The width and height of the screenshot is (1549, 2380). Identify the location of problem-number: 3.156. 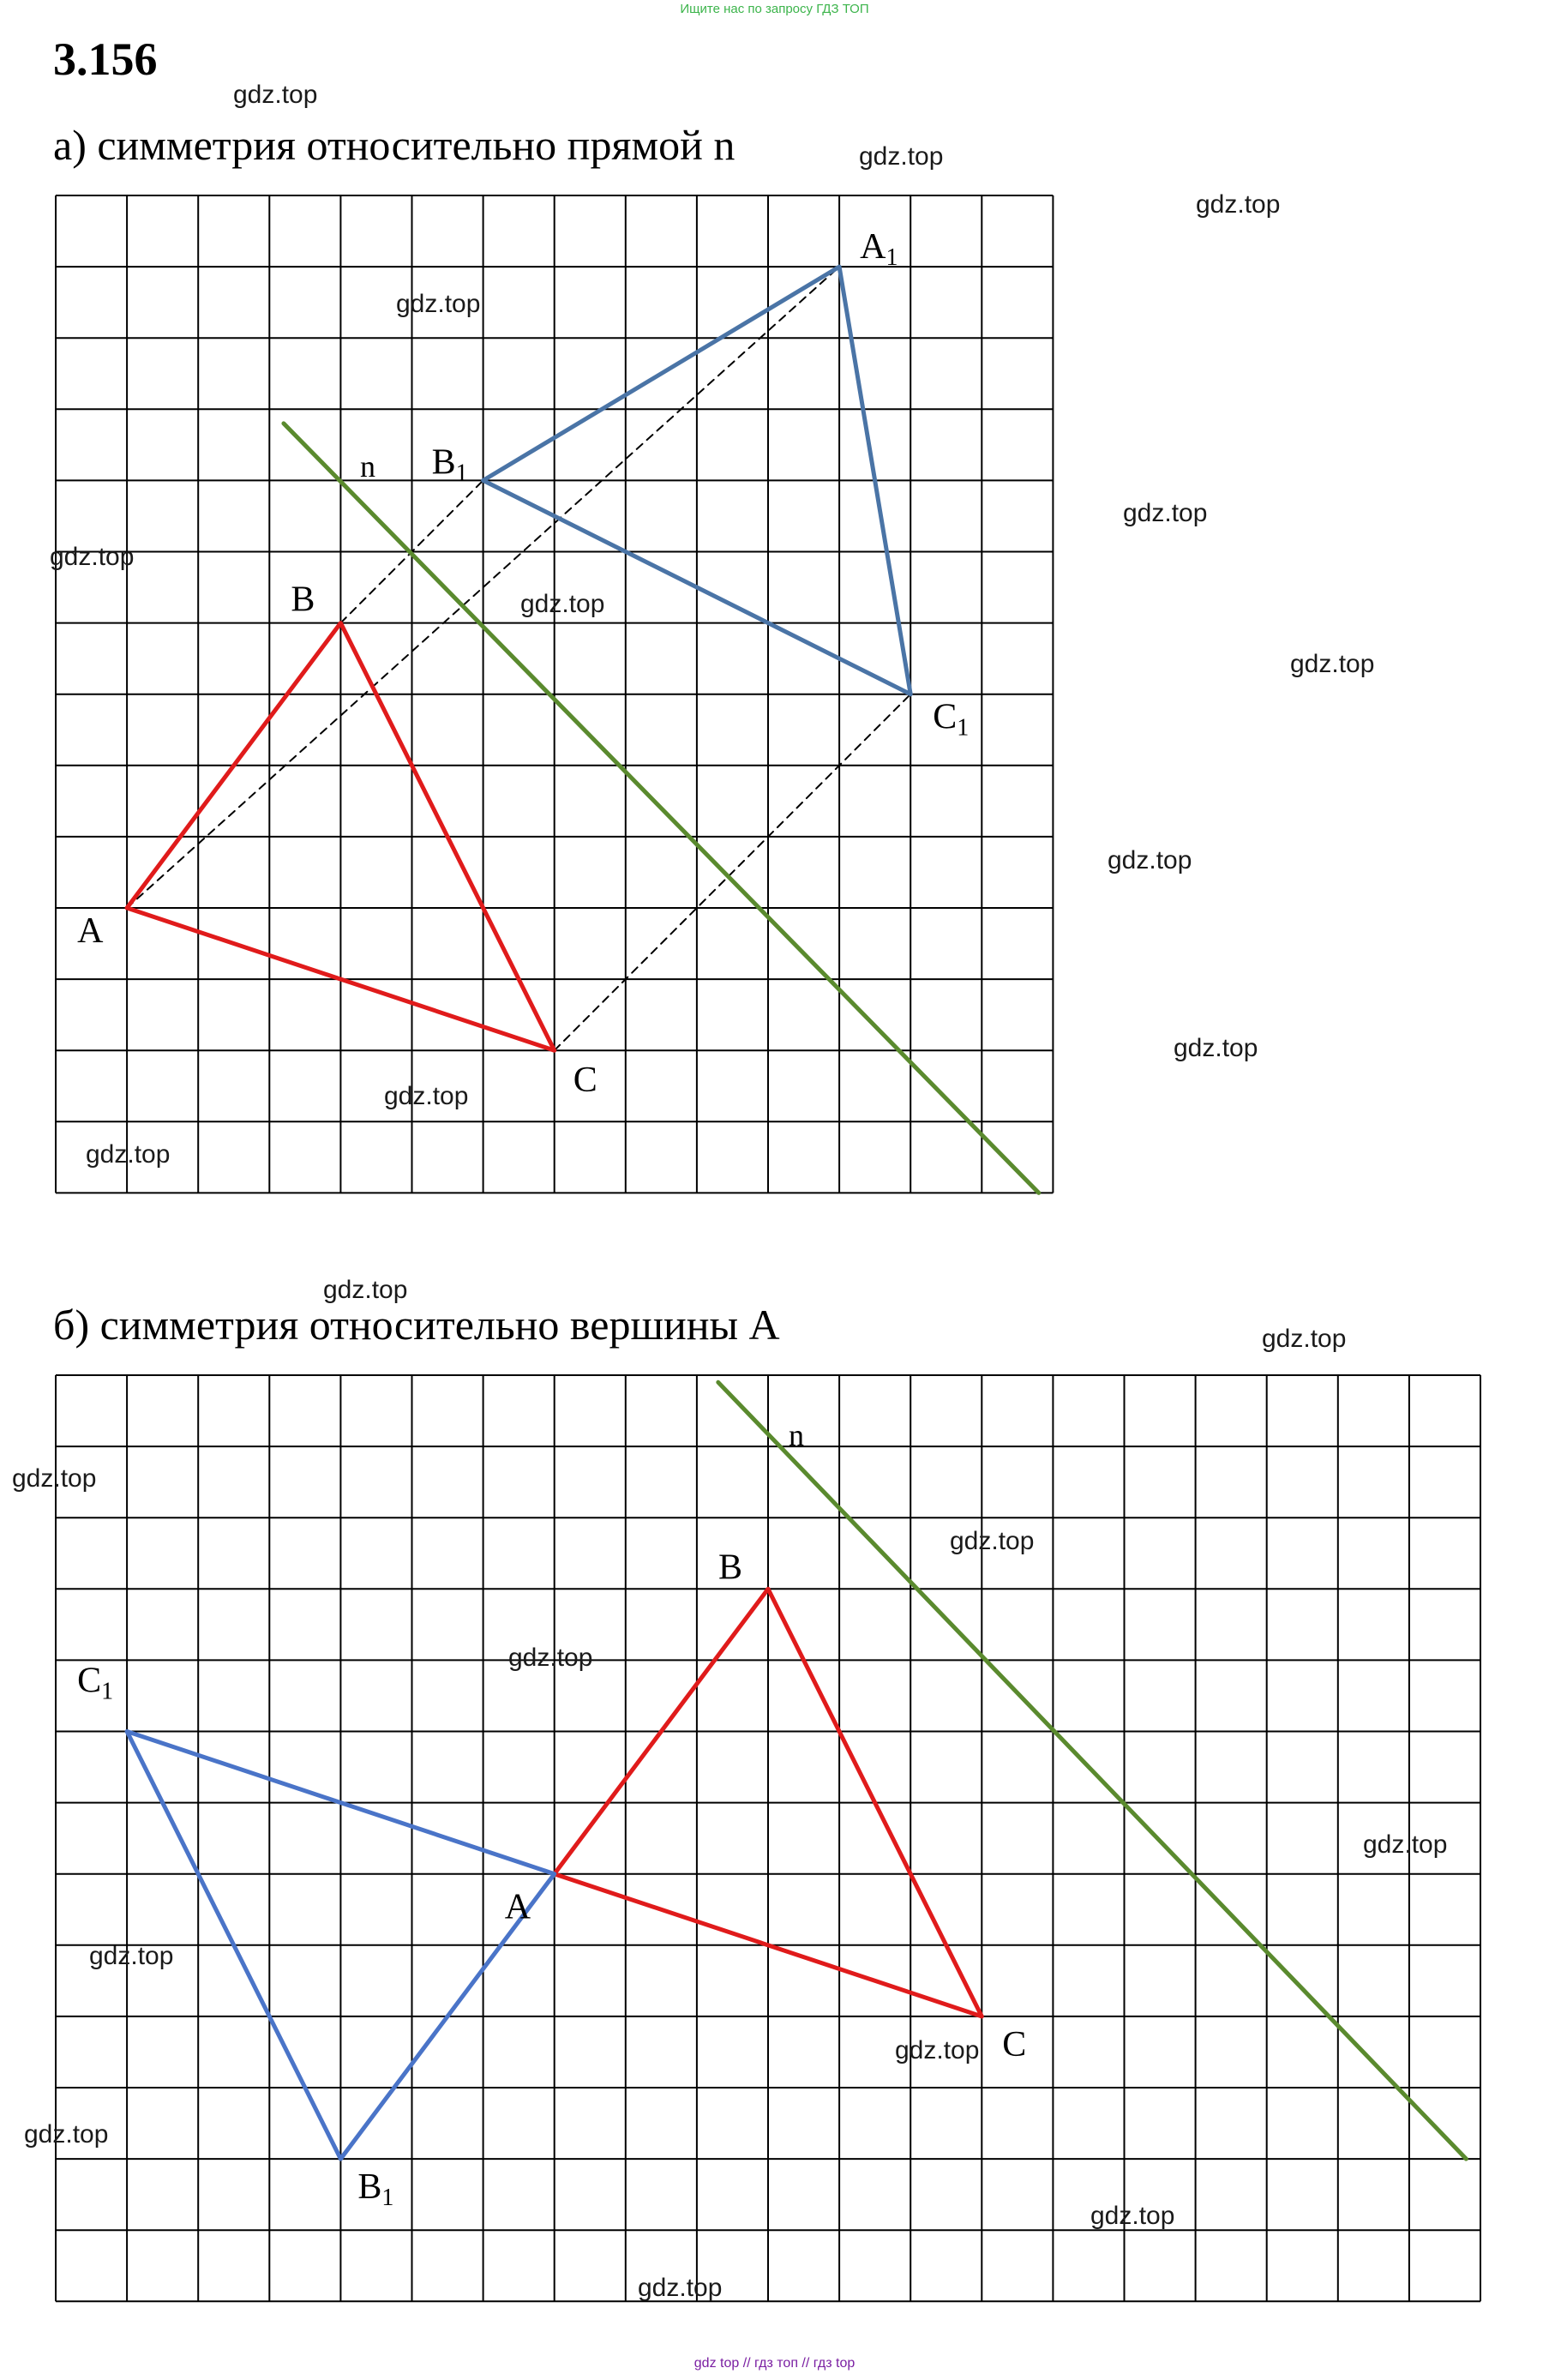
(105, 59).